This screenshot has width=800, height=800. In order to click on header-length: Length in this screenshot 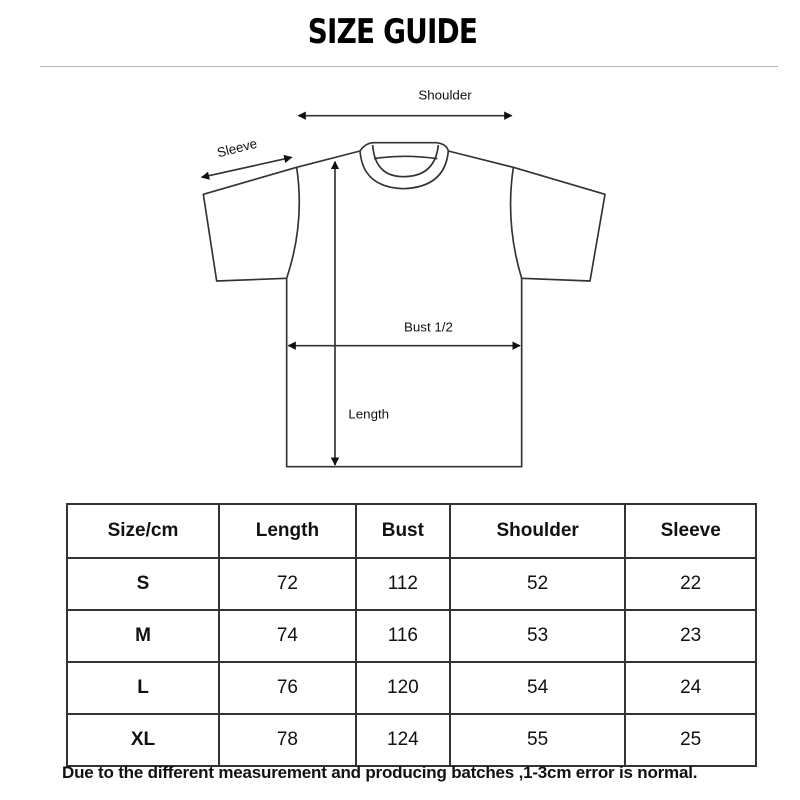, I will do `click(287, 531)`.